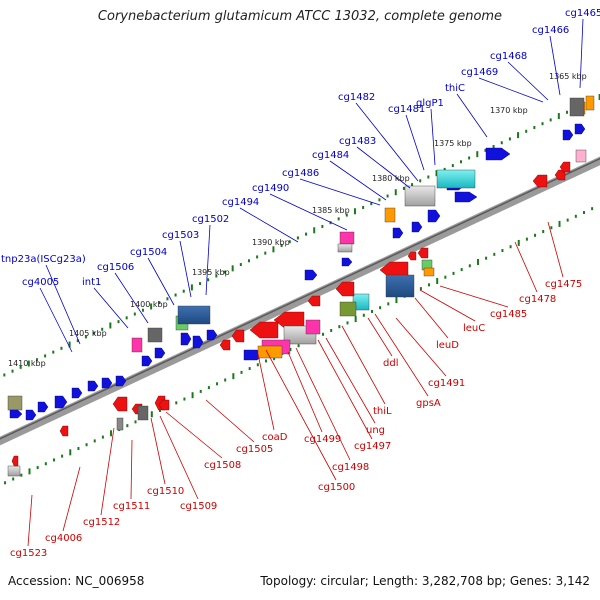  What do you see at coordinates (198, 506) in the screenshot?
I see `gene-label-reverse: cg1509` at bounding box center [198, 506].